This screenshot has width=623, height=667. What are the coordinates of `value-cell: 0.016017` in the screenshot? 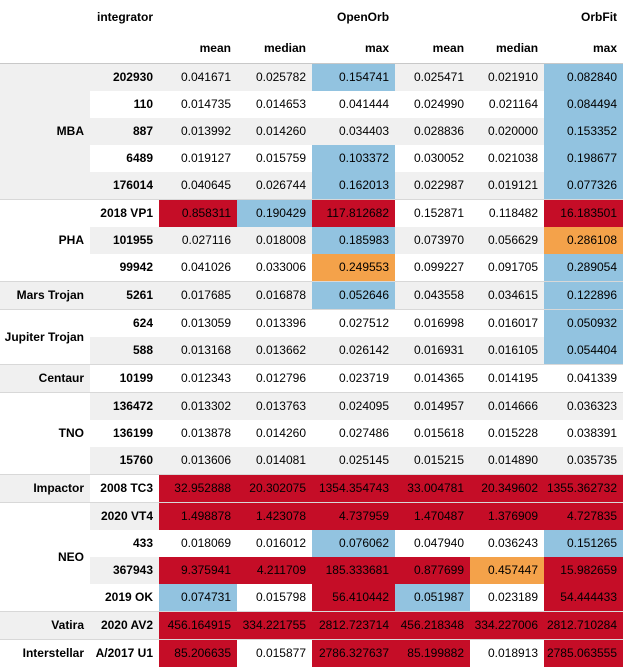 It's located at (507, 324).